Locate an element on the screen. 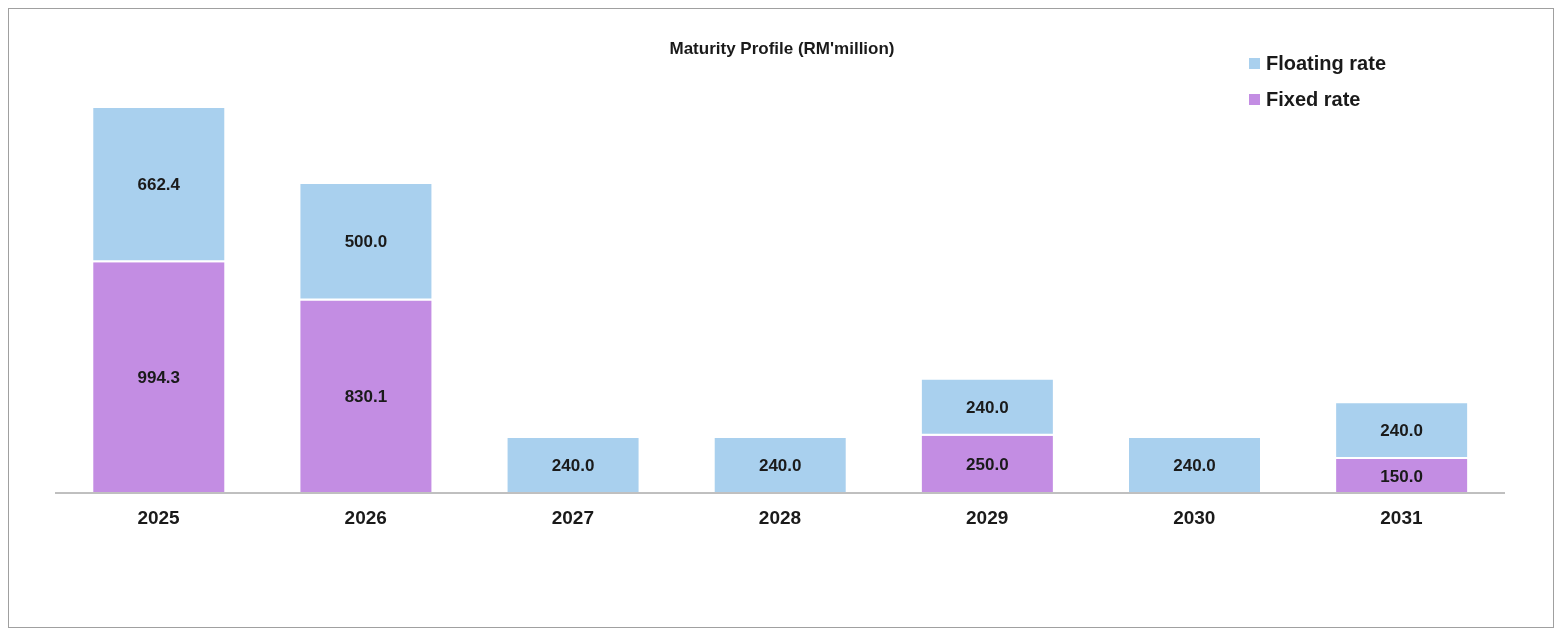 The image size is (1562, 637). data-label: 250.0 is located at coordinates (987, 464).